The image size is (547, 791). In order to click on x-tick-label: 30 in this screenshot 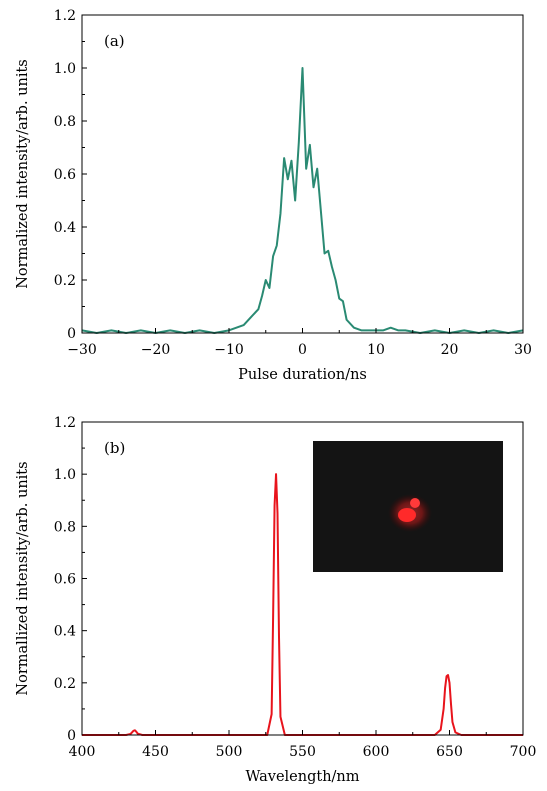, I will do `click(523, 350)`.